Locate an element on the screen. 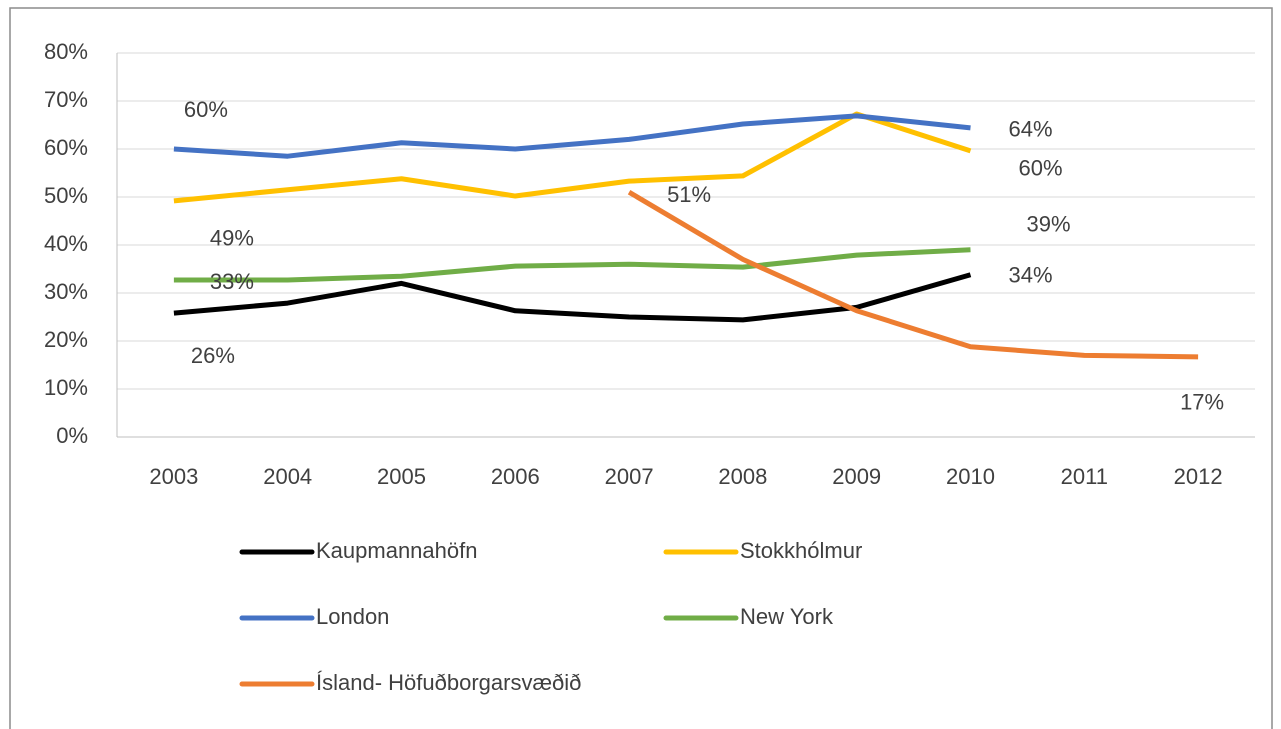 The image size is (1281, 729). y-tick-label: 10% is located at coordinates (66, 387).